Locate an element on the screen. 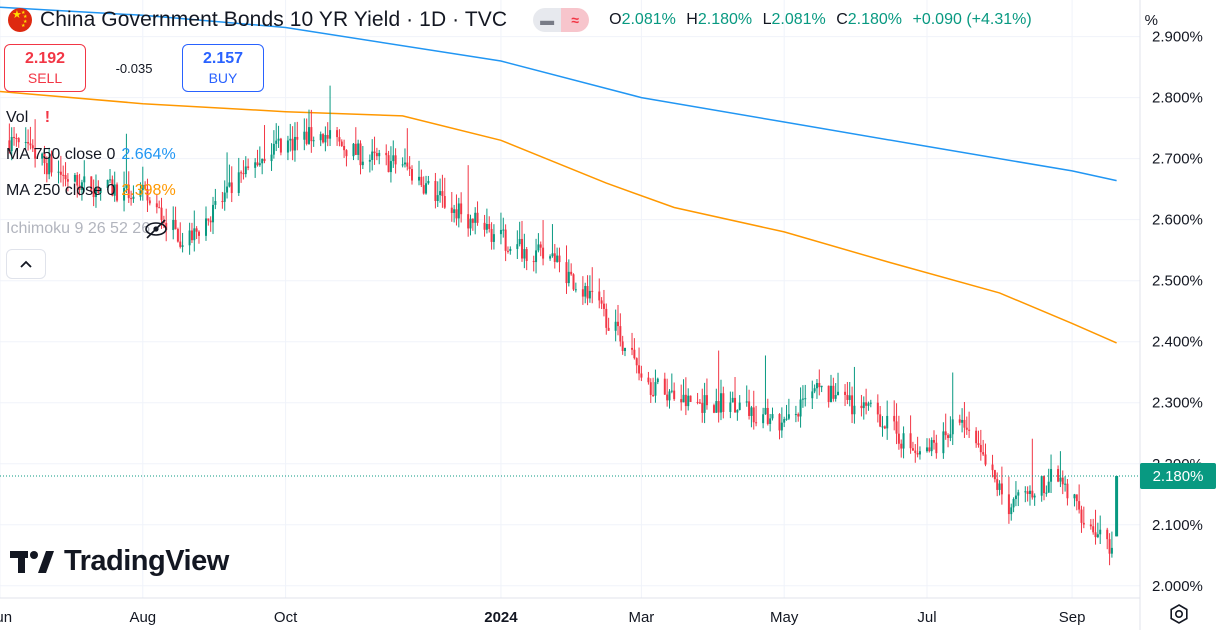 This screenshot has width=1216, height=630. chart-mode-toggle: ▬ ≈ is located at coordinates (561, 20).